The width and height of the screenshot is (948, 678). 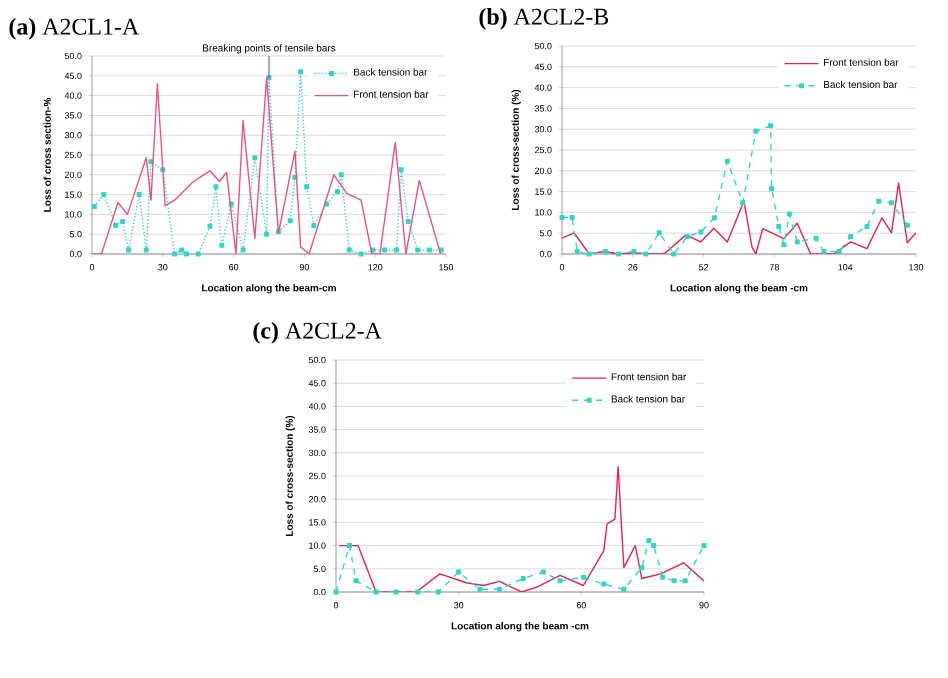 What do you see at coordinates (74, 28) in the screenshot?
I see `chart-title: (a) A2CL1-A` at bounding box center [74, 28].